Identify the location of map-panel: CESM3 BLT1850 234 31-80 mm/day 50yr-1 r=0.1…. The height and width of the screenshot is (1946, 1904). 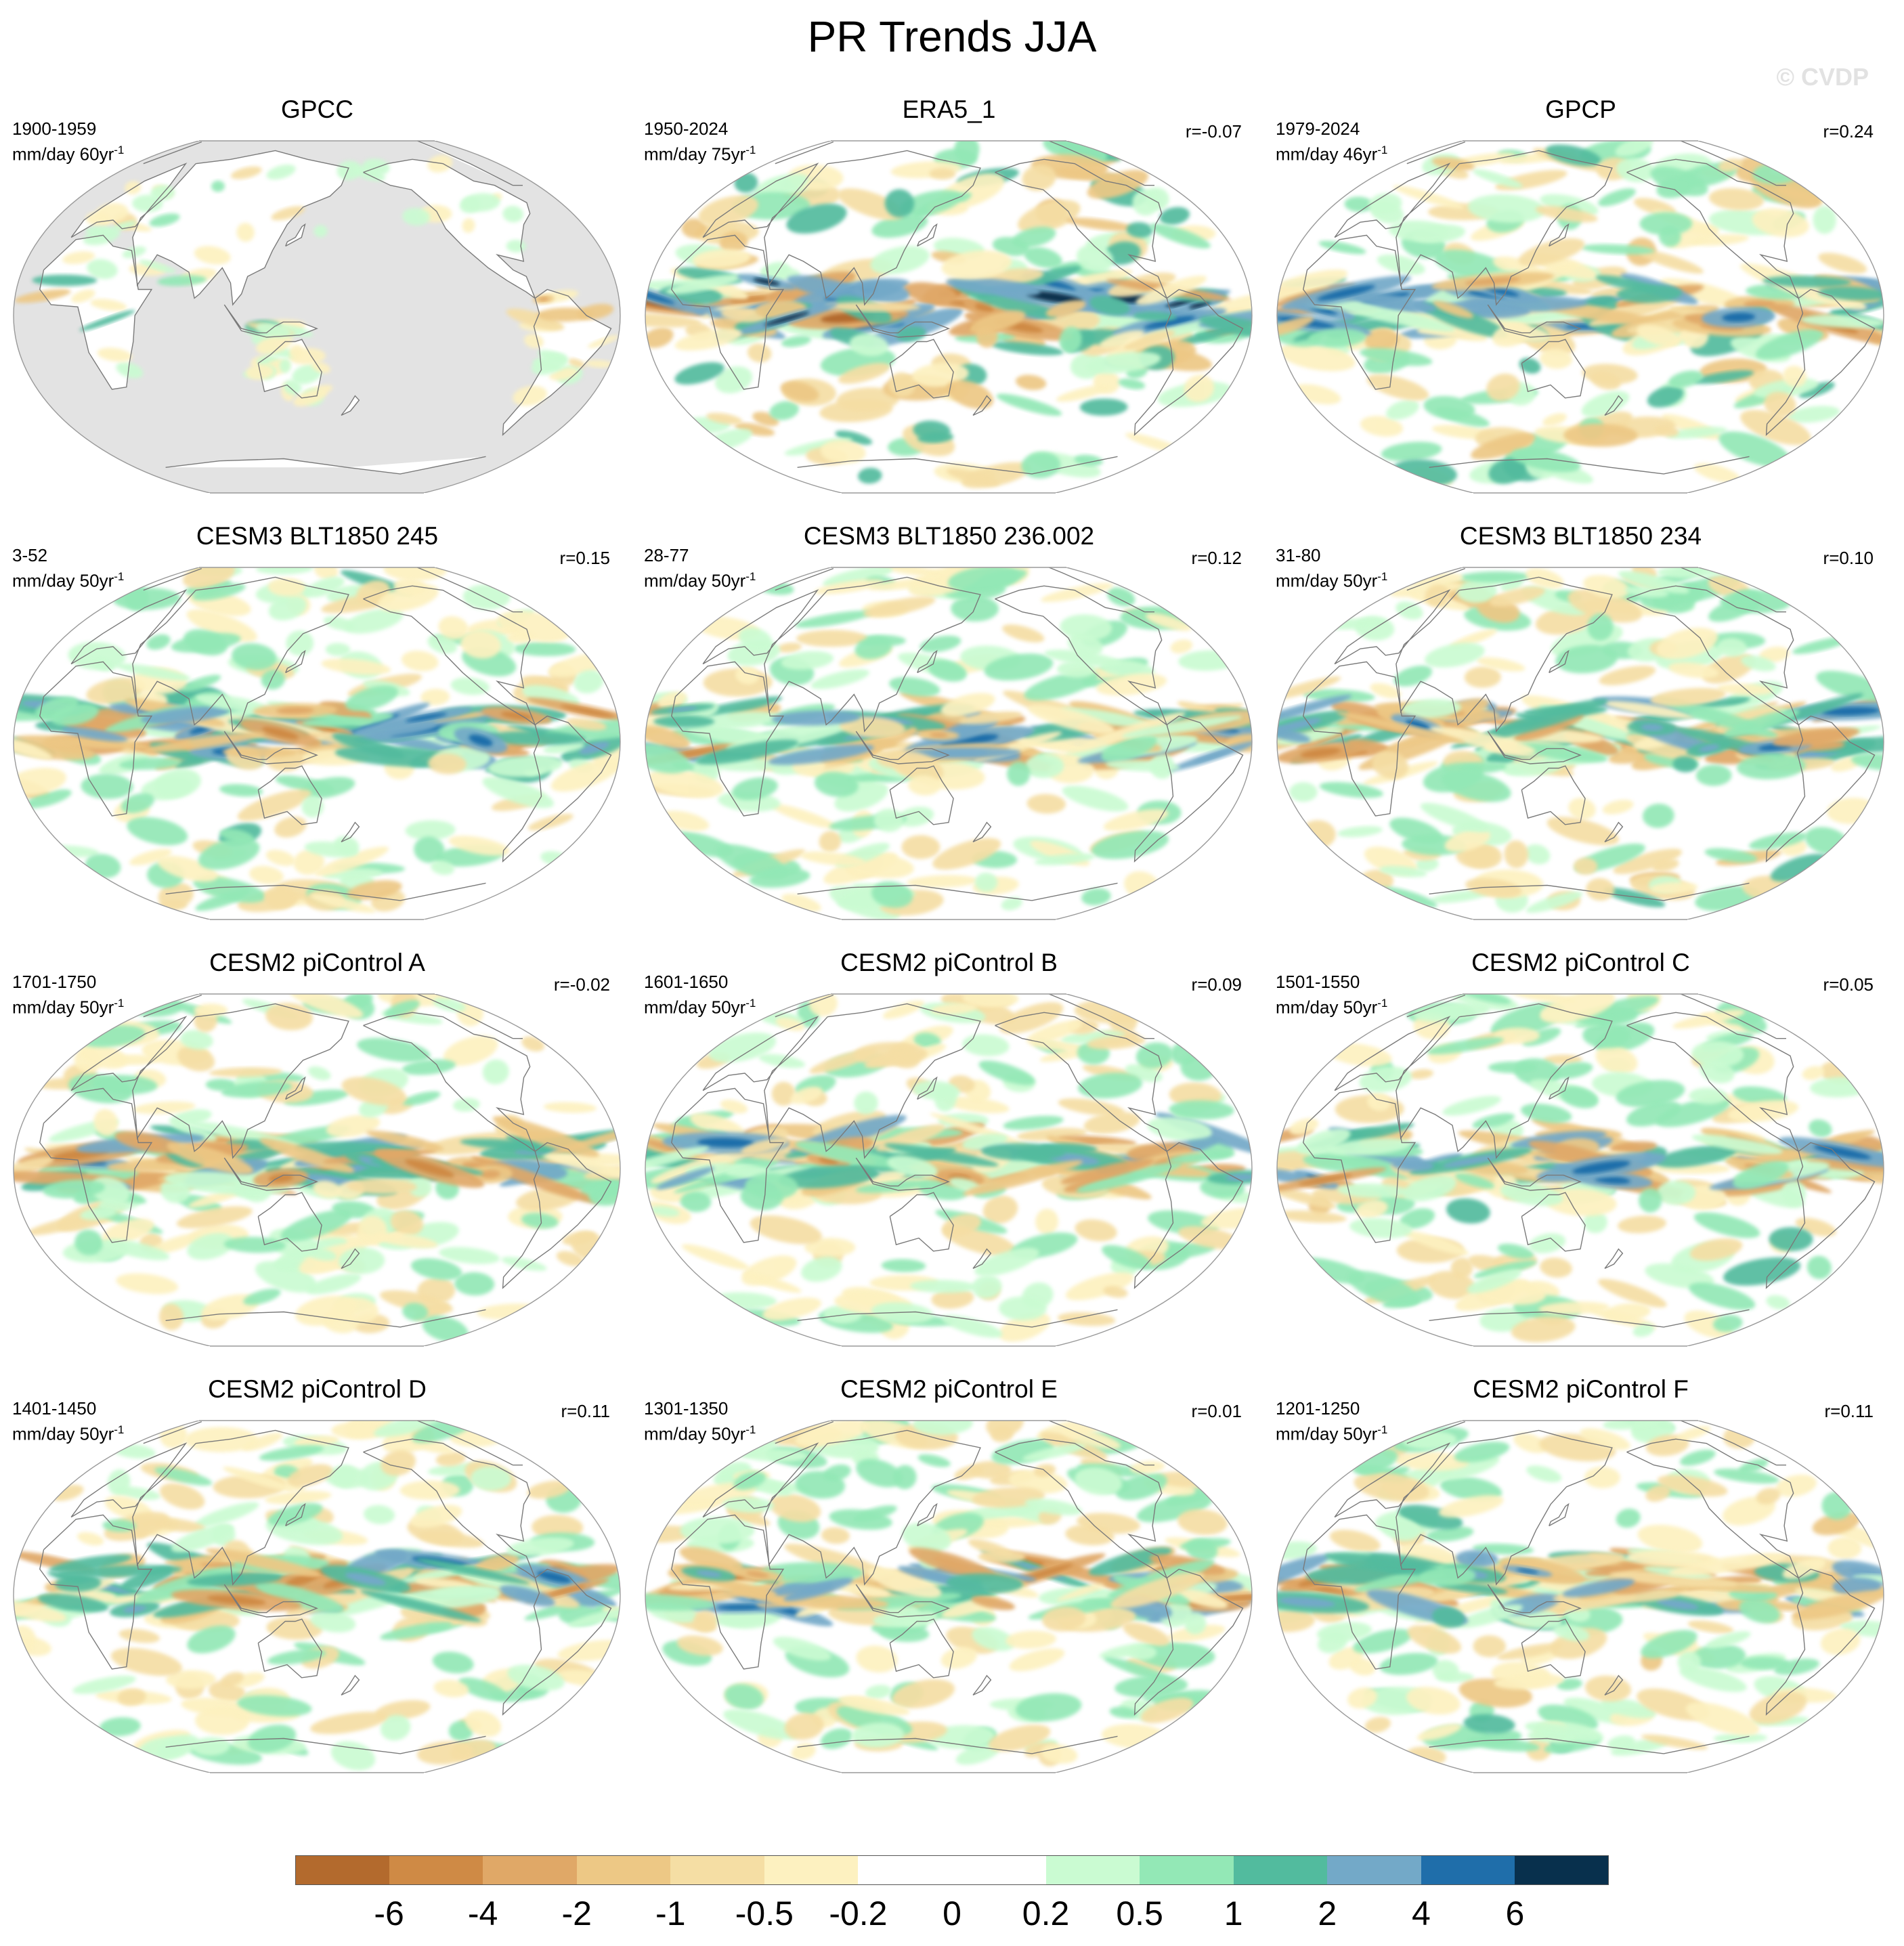
(1581, 736).